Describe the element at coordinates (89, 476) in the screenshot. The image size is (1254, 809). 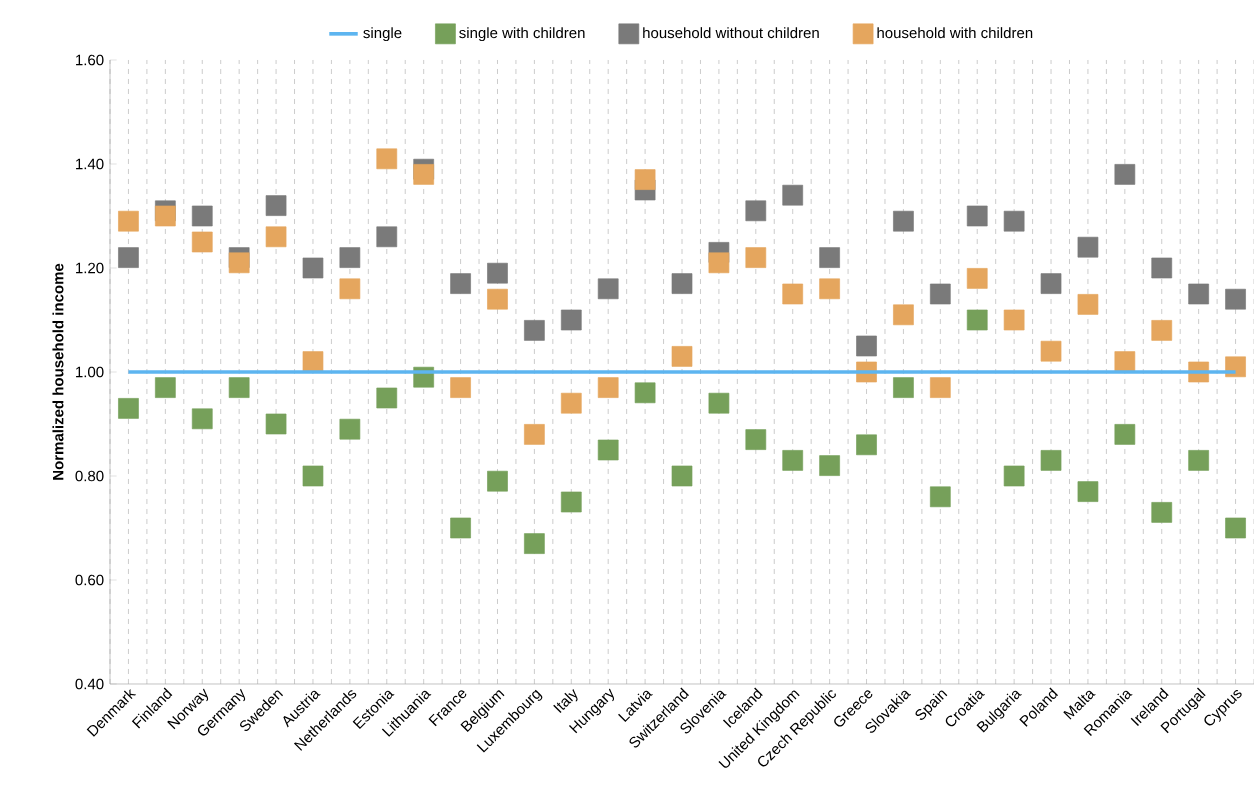
I see `y-tick-label: 0.80` at that location.